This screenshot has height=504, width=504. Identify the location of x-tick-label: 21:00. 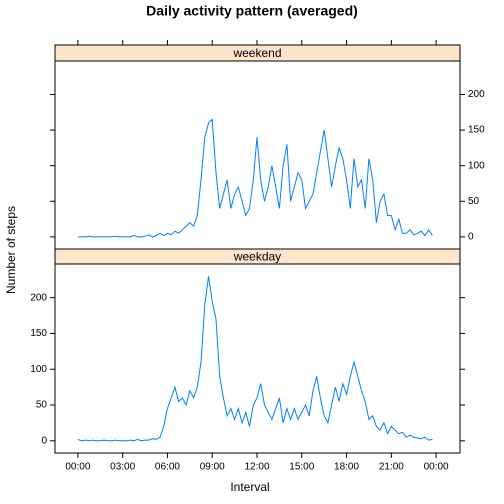
(391, 467).